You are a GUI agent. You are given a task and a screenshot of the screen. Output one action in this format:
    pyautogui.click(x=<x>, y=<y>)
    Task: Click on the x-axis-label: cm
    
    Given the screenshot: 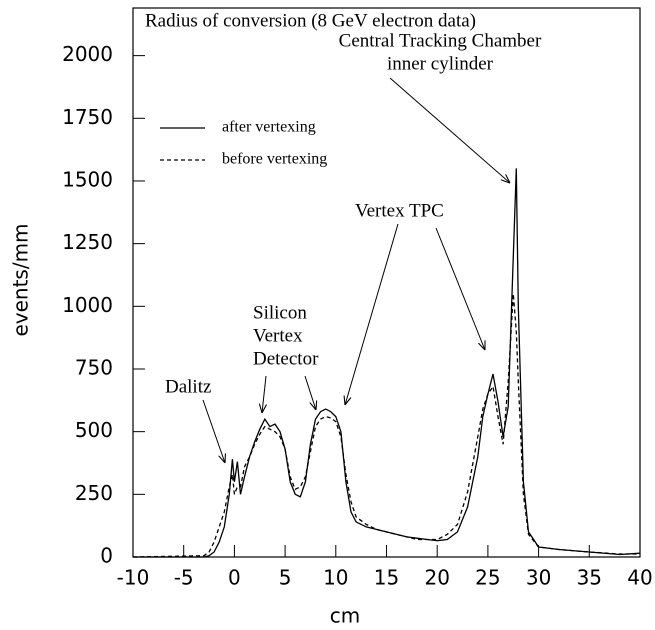 What is the action you would take?
    pyautogui.click(x=345, y=616)
    